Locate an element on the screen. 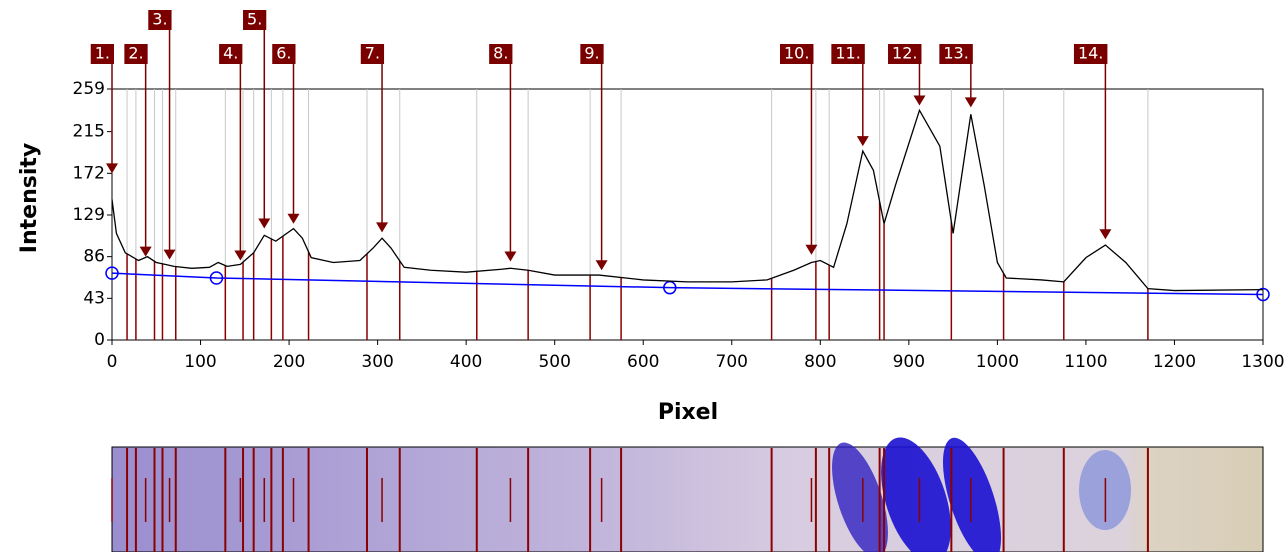 The height and width of the screenshot is (556, 1288). x-tick-label: 500 is located at coordinates (554, 362).